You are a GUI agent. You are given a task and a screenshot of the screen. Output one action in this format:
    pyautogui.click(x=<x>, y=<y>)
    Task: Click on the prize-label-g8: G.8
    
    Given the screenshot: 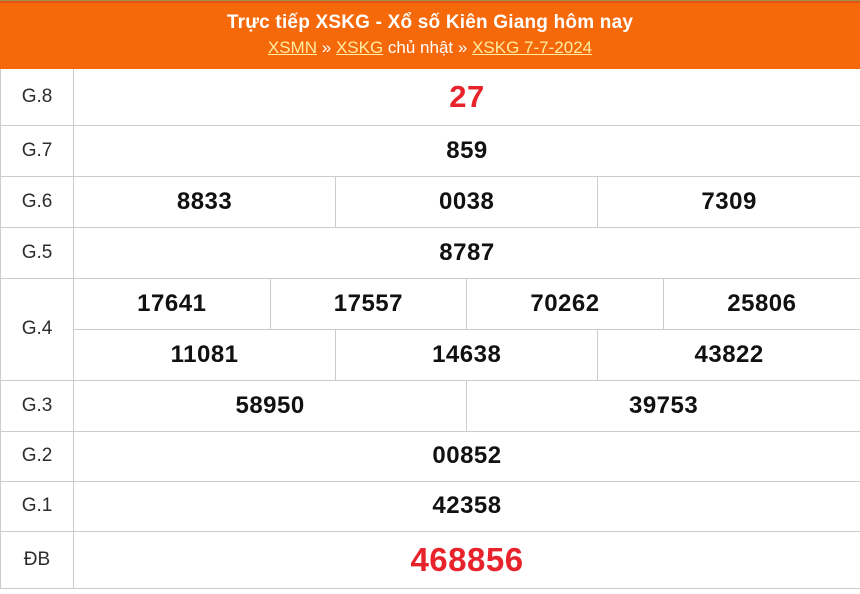 What is the action you would take?
    pyautogui.click(x=37, y=97)
    